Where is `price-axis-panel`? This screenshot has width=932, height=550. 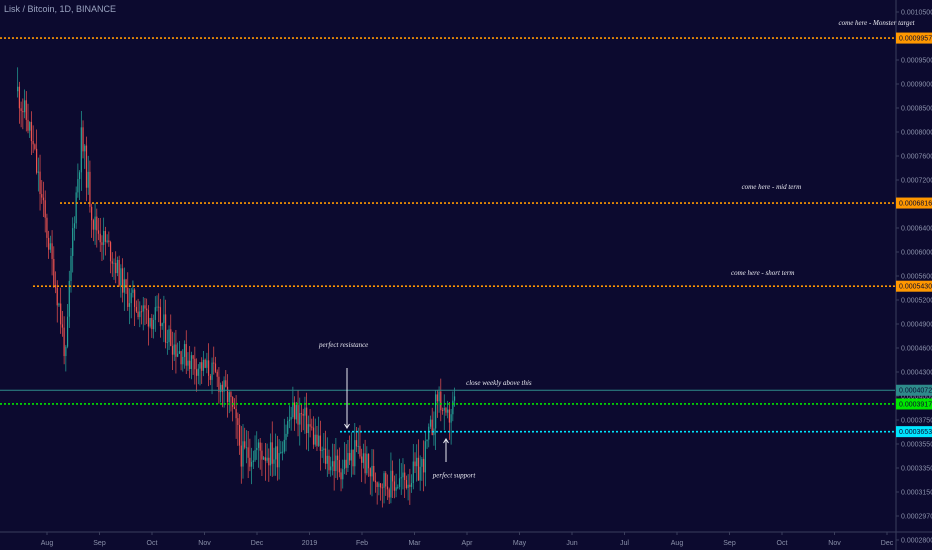 price-axis-panel is located at coordinates (914, 275).